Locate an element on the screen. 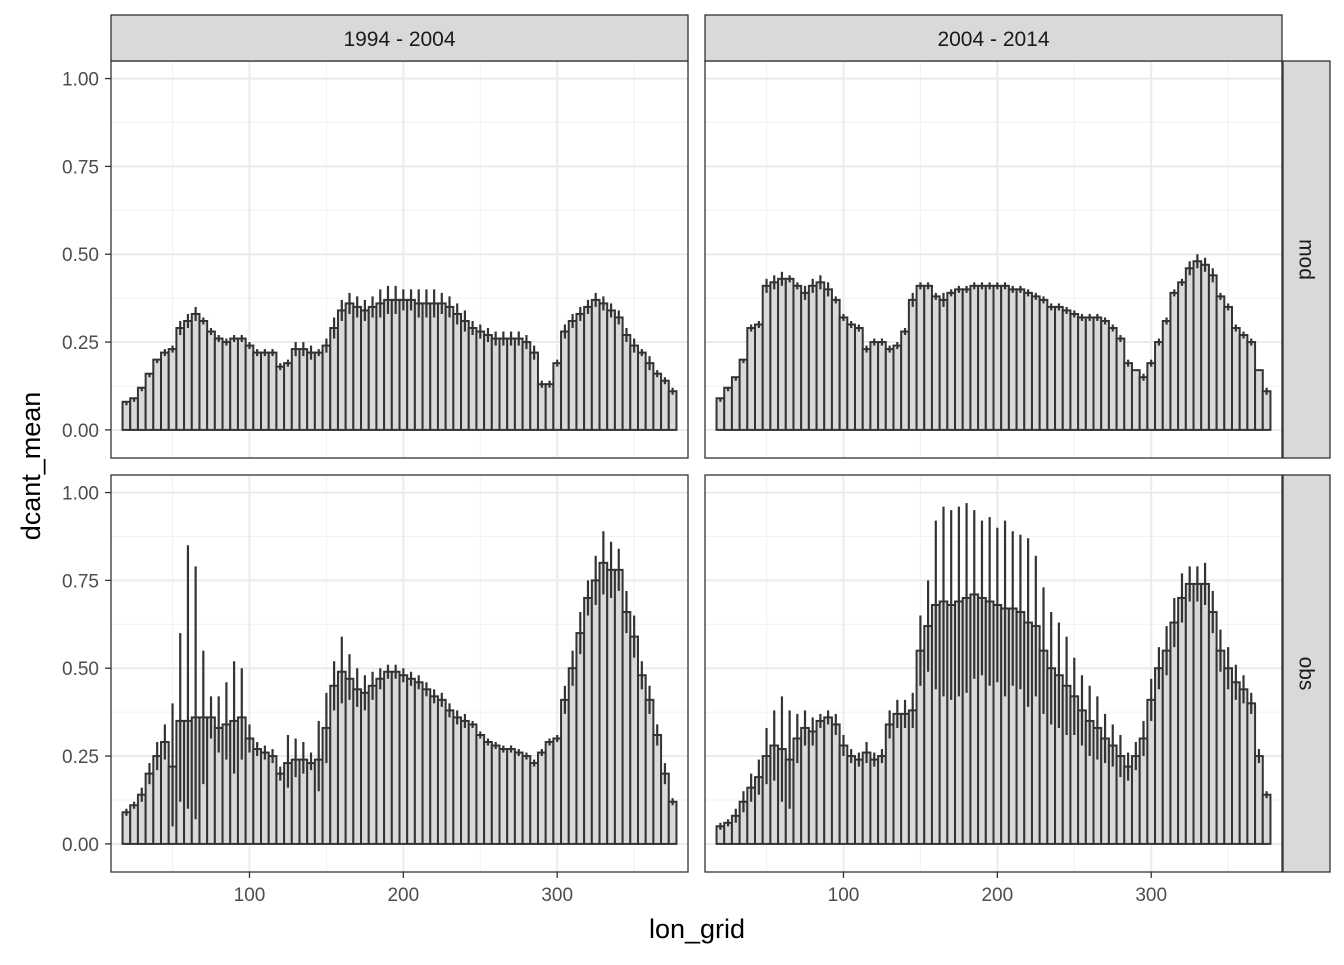 This screenshot has height=965, width=1344. y-tick-label: 0.00 is located at coordinates (80, 431).